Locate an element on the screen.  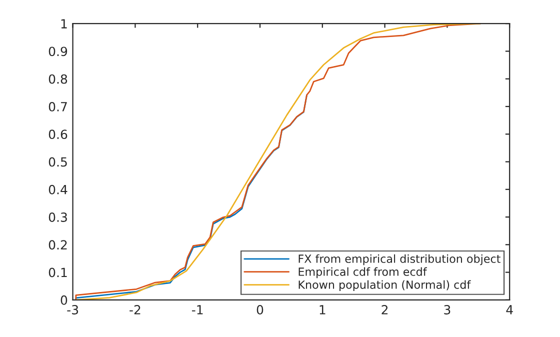
legend-label: FX from empirical distribution object is located at coordinates (399, 260).